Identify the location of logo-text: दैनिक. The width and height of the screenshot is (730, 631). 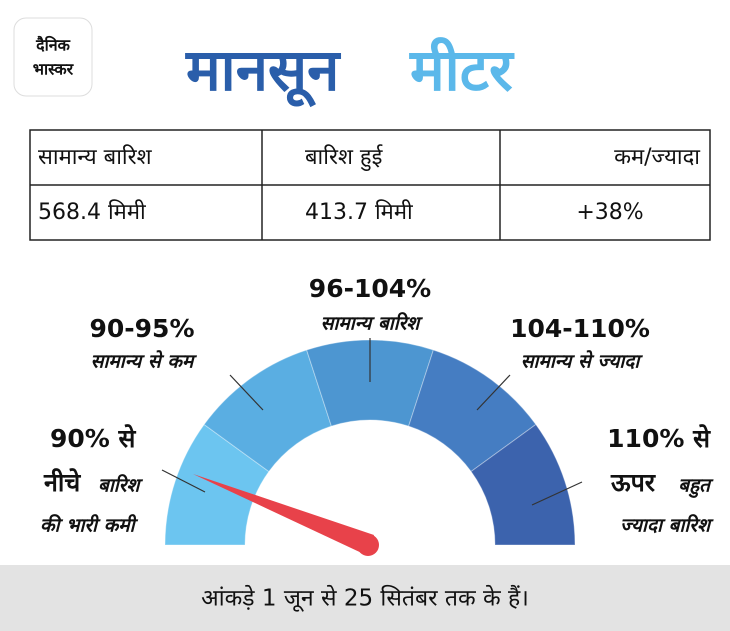
(53, 45).